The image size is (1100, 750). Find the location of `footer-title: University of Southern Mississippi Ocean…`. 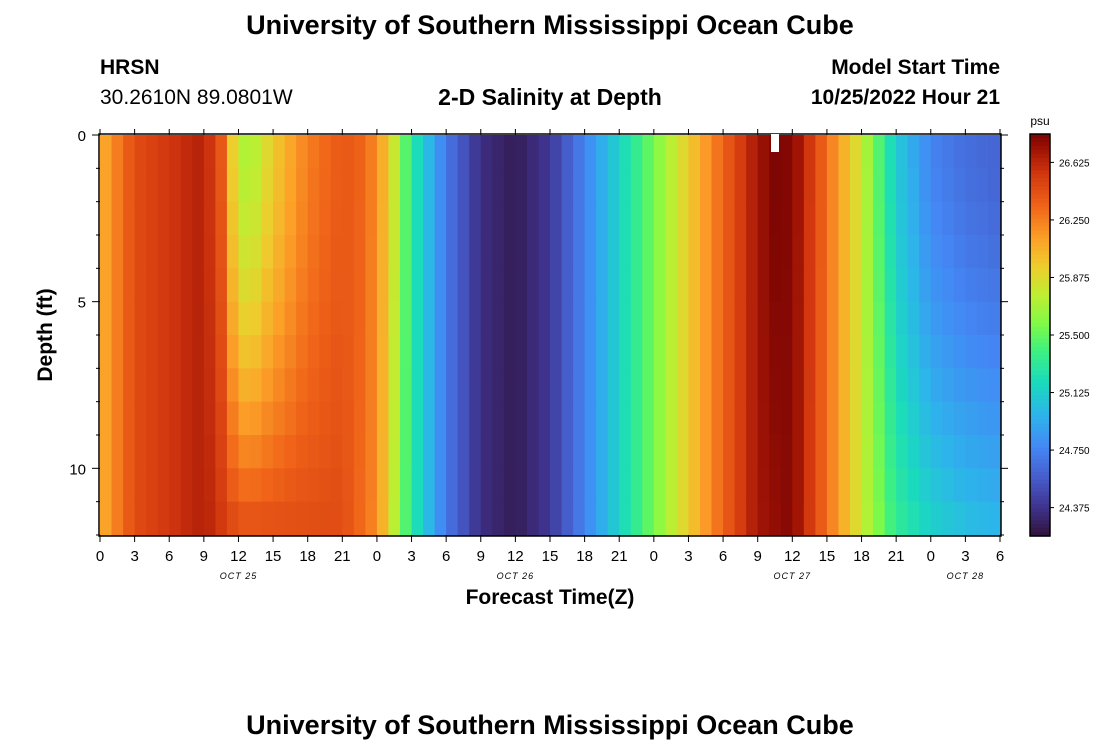

footer-title: University of Southern Mississippi Ocean… is located at coordinates (550, 725).